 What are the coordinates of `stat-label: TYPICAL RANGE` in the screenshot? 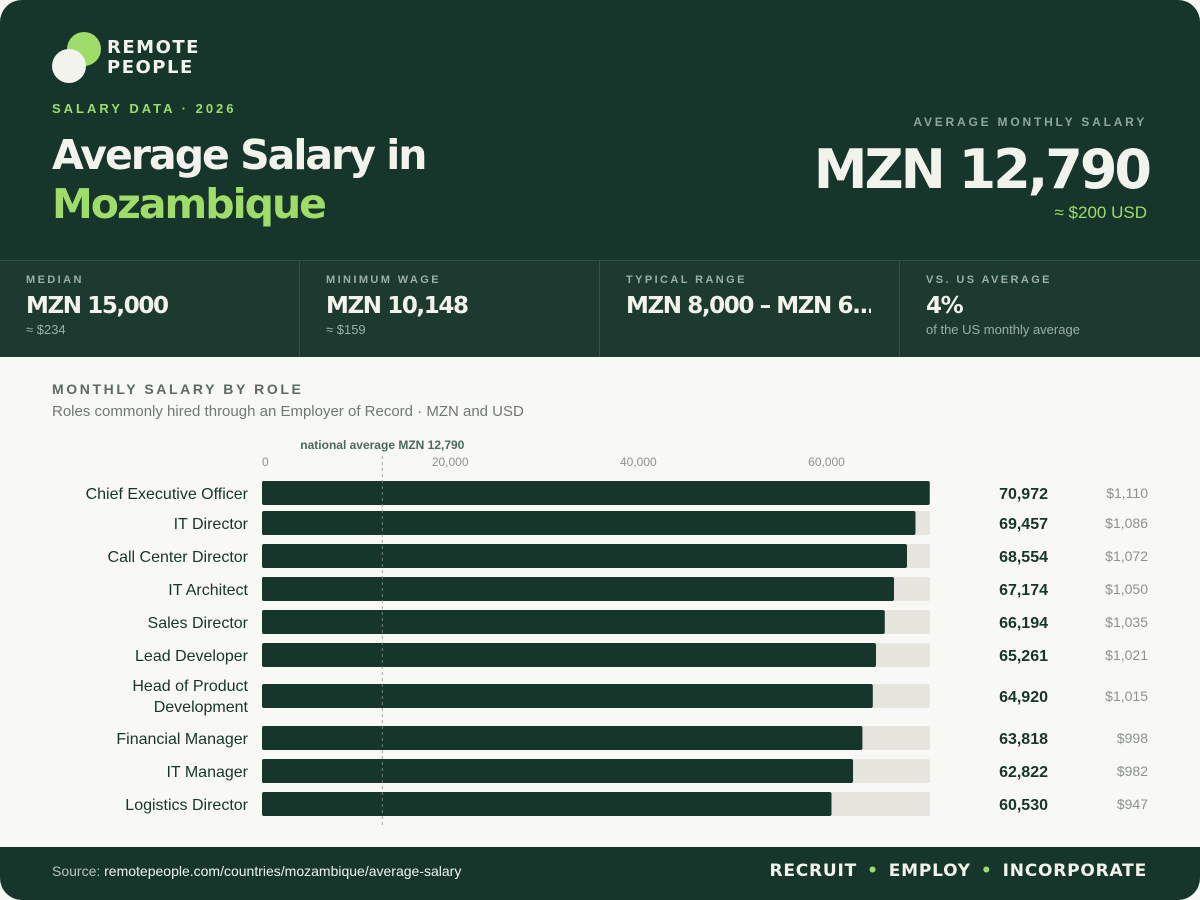 It's located at (686, 280).